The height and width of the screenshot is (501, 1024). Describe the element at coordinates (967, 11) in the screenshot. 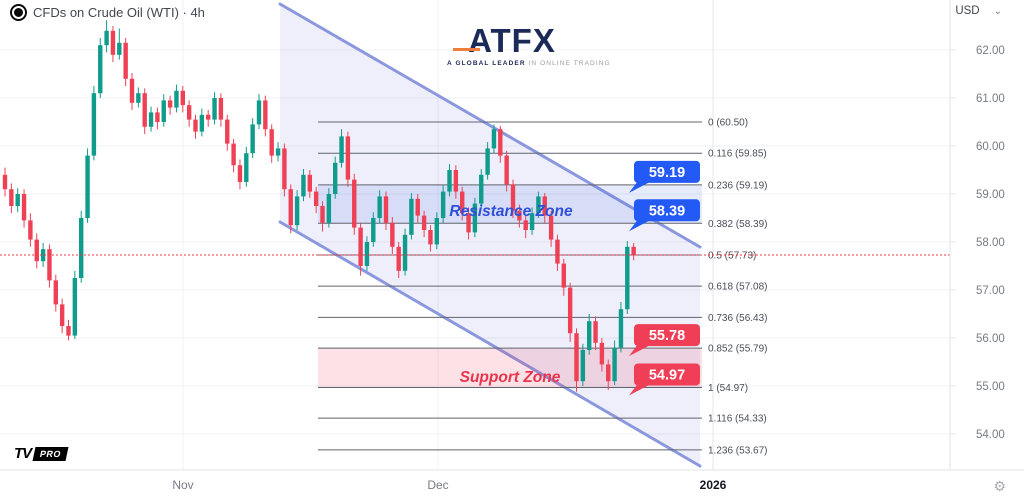

I see `currency-label: USD` at that location.